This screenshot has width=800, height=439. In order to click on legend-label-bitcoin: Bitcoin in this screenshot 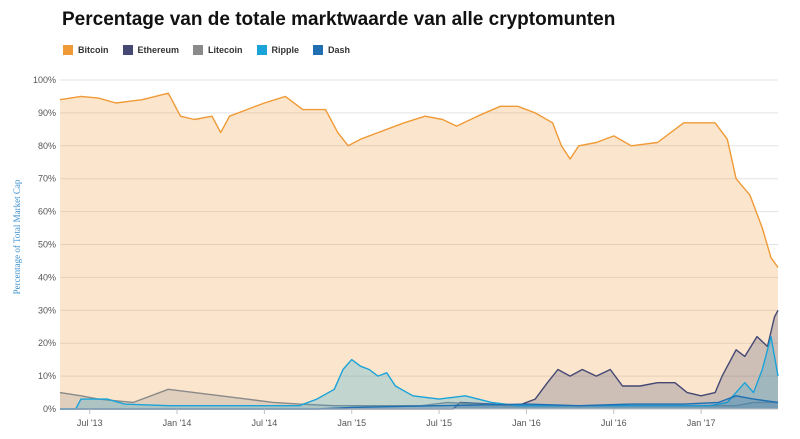, I will do `click(93, 50)`.